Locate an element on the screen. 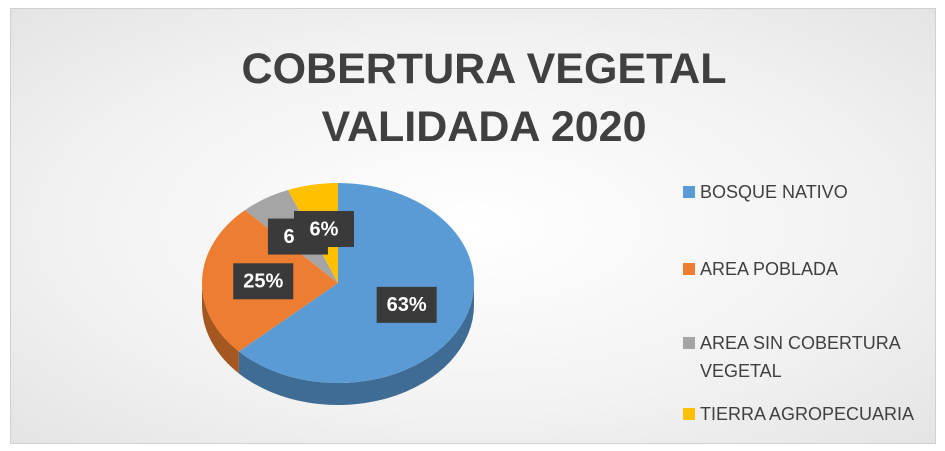 This screenshot has width=945, height=451. legend-item: TIERRA AGROPECUARIA is located at coordinates (805, 414).